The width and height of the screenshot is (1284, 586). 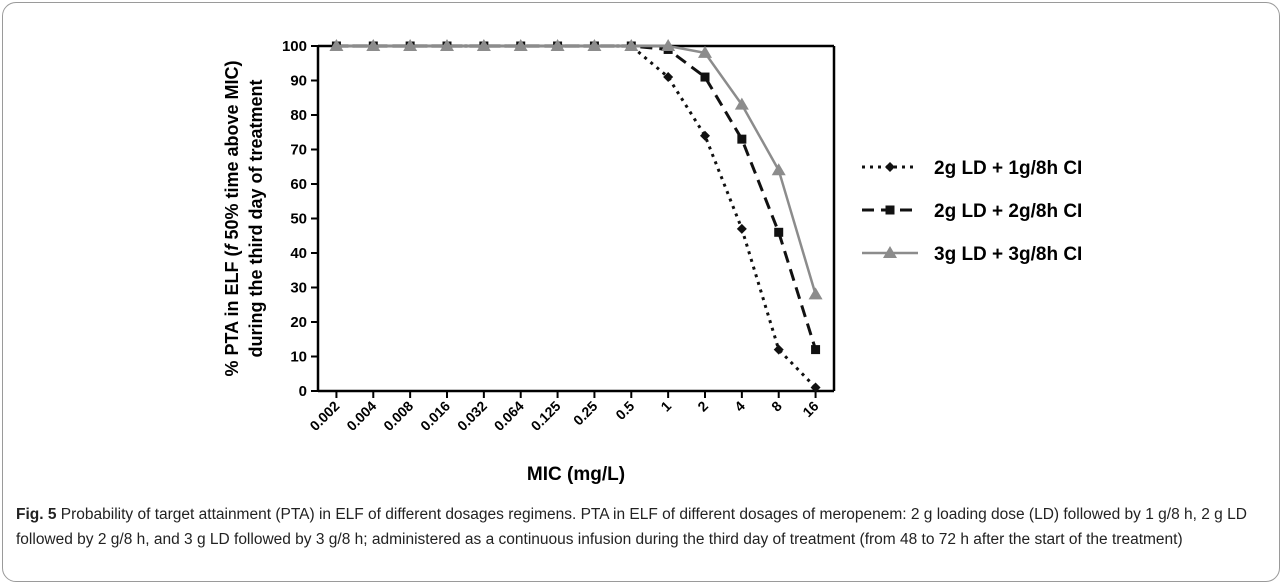 I want to click on legend-label-3: 3g LD + 3g/8h CI, so click(x=1008, y=254).